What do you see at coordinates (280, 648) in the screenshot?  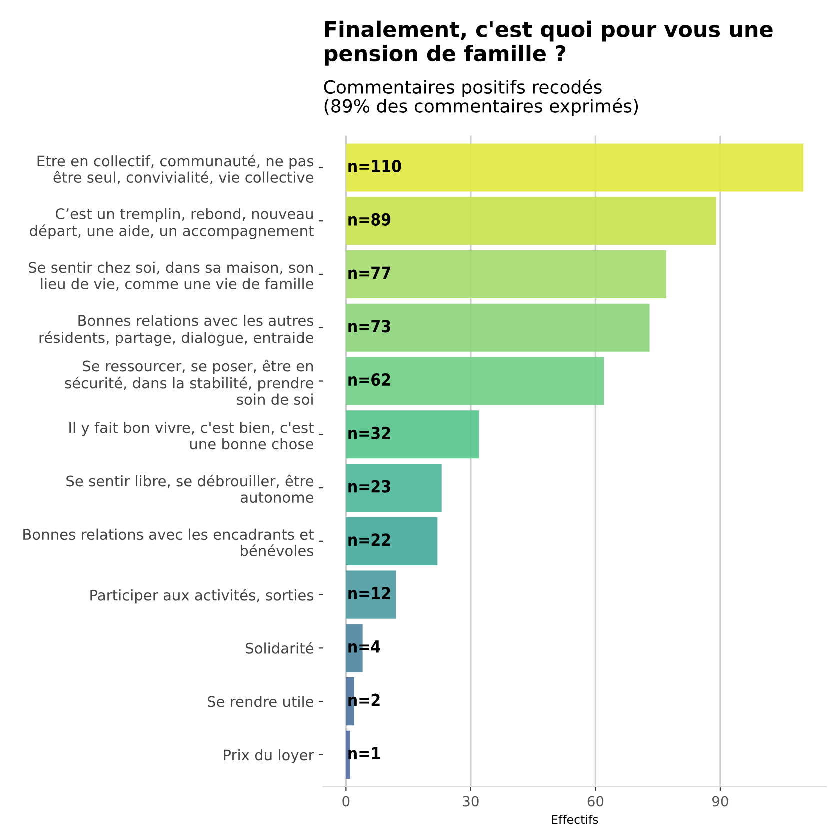 I see `y-tick-label: Solidarité` at bounding box center [280, 648].